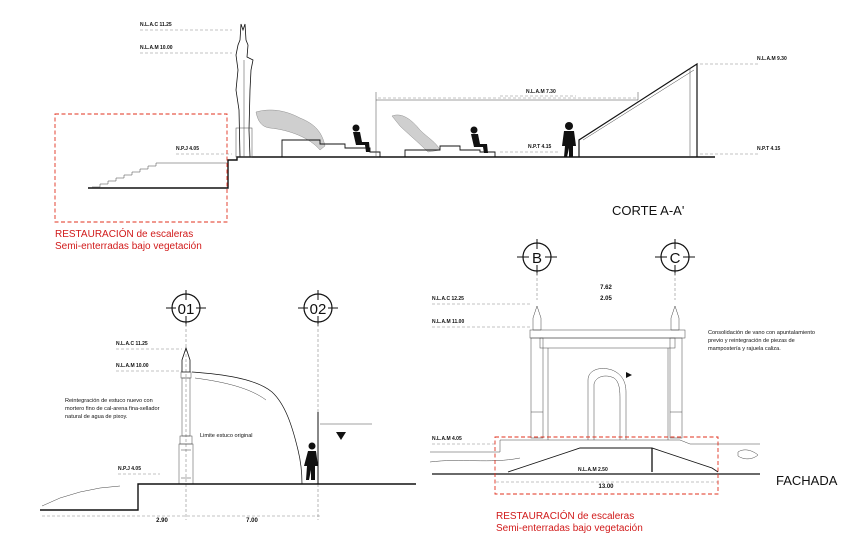 The height and width of the screenshot is (550, 850). What do you see at coordinates (448, 322) in the screenshot?
I see `fachada-level-nlam: N.L.A.M 11.00` at bounding box center [448, 322].